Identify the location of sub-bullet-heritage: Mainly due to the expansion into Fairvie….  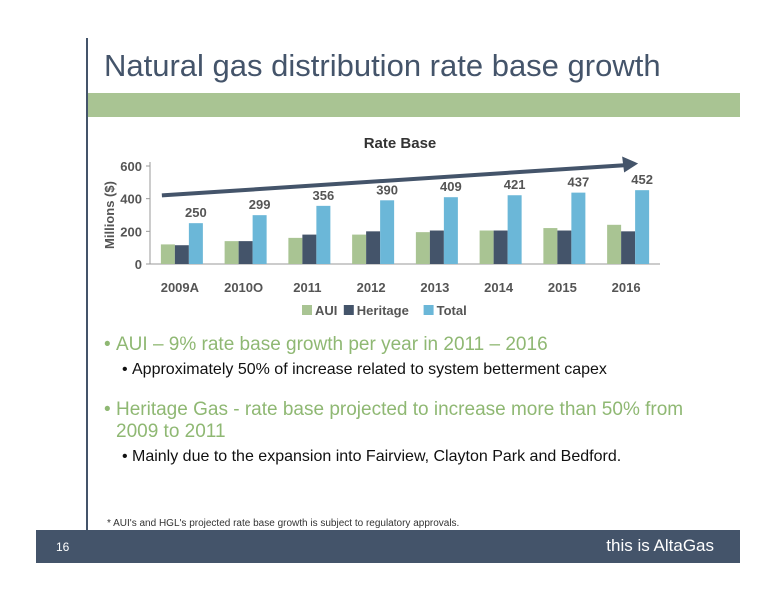
(414, 456).